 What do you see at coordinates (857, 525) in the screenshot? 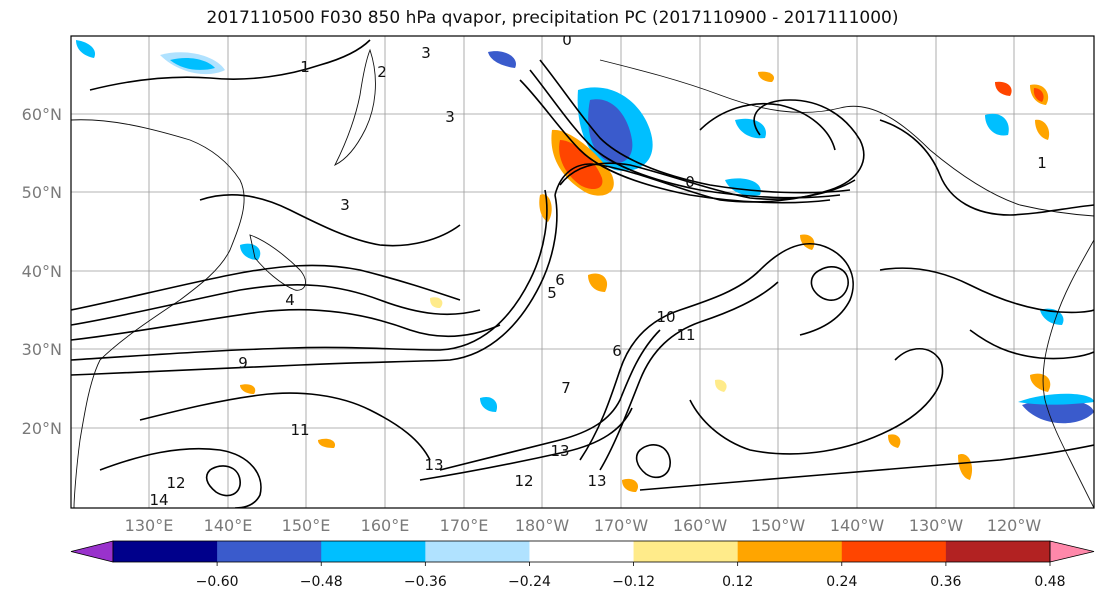
I see `lon-tick-label: 140°W` at bounding box center [857, 525].